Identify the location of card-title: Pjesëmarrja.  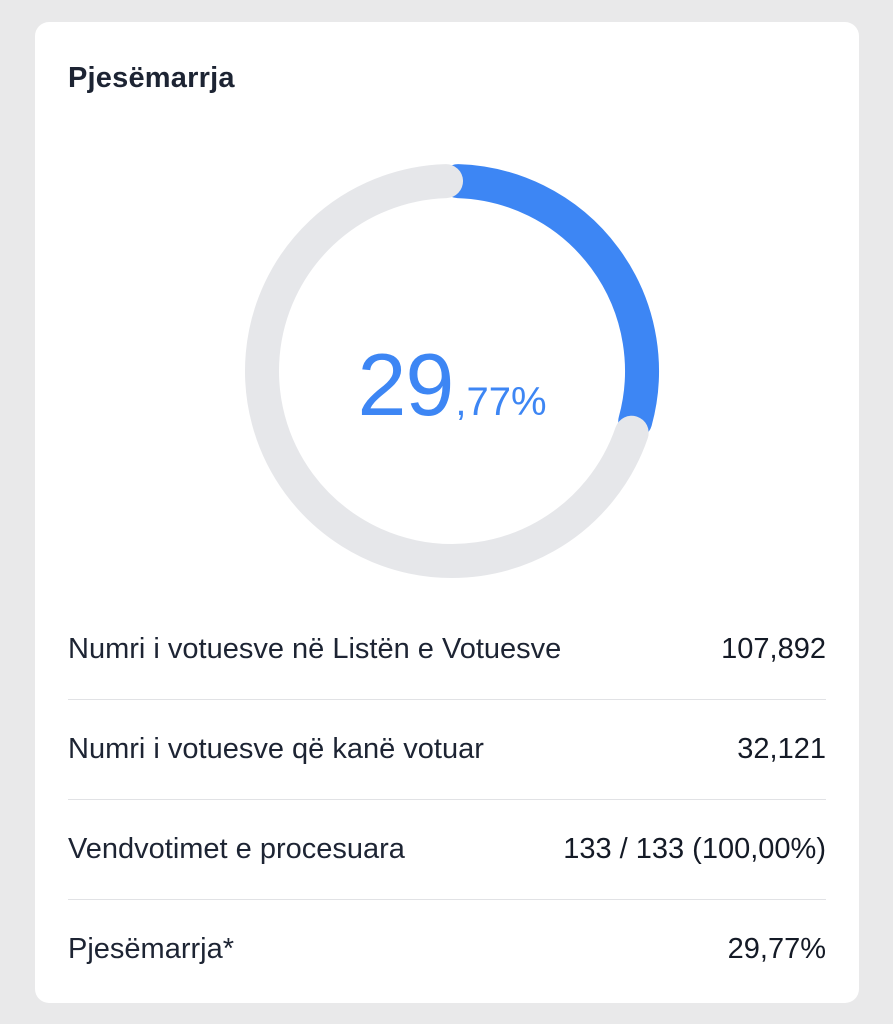
(151, 78).